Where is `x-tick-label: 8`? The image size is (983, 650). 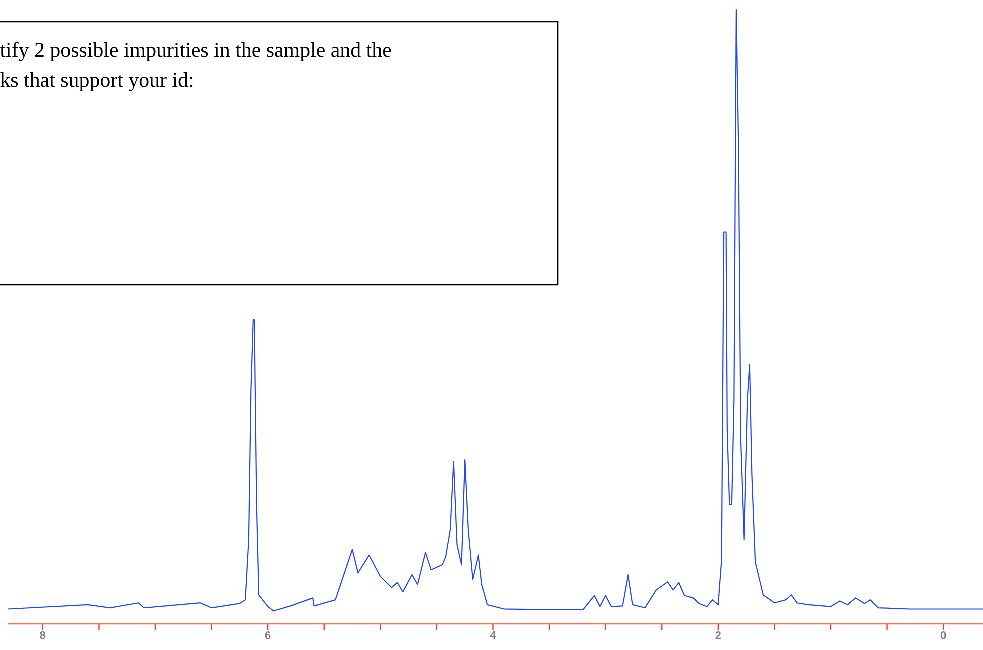
x-tick-label: 8 is located at coordinates (43, 636).